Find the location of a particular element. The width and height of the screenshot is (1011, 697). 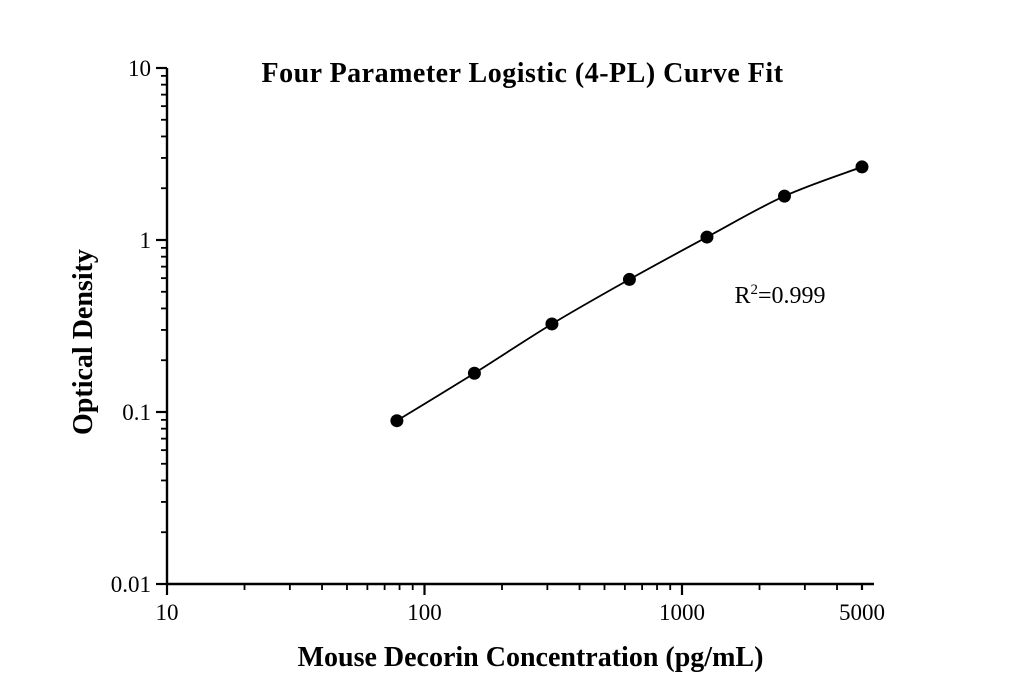

x-tick-label: 10 is located at coordinates (167, 612).